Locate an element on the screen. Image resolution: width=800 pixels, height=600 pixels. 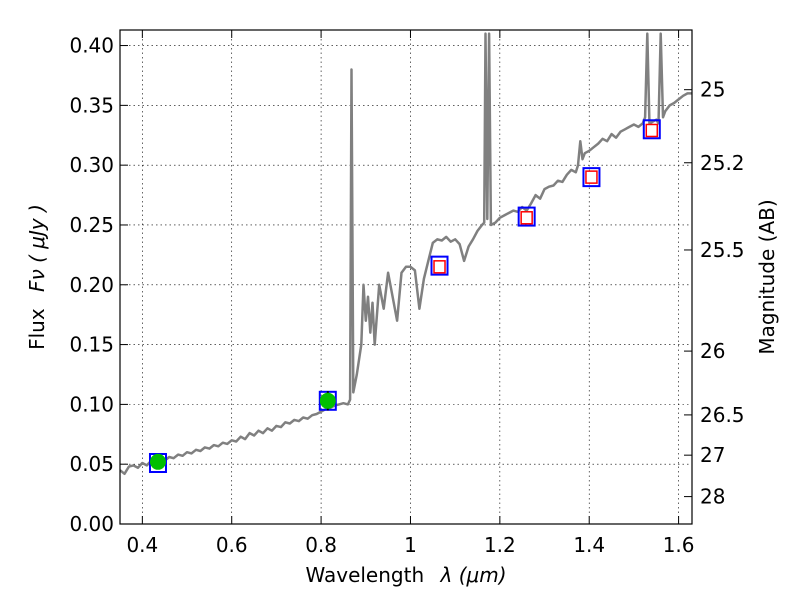
y-tick-label: 0.00 is located at coordinates (91, 524).